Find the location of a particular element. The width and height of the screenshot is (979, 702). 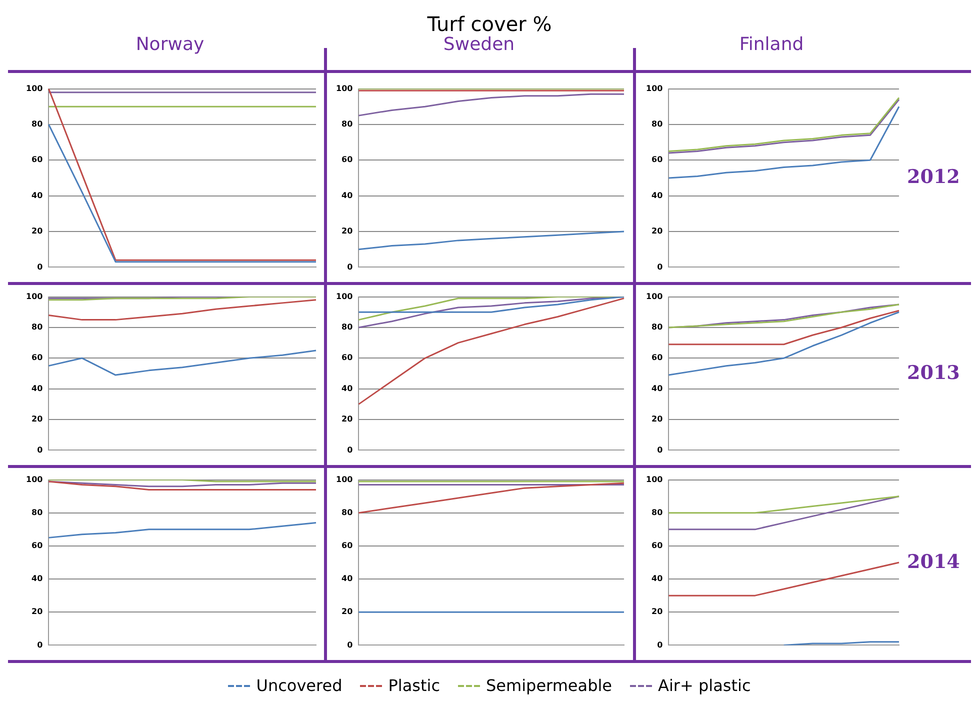

legend-label: Uncovered is located at coordinates (299, 685).